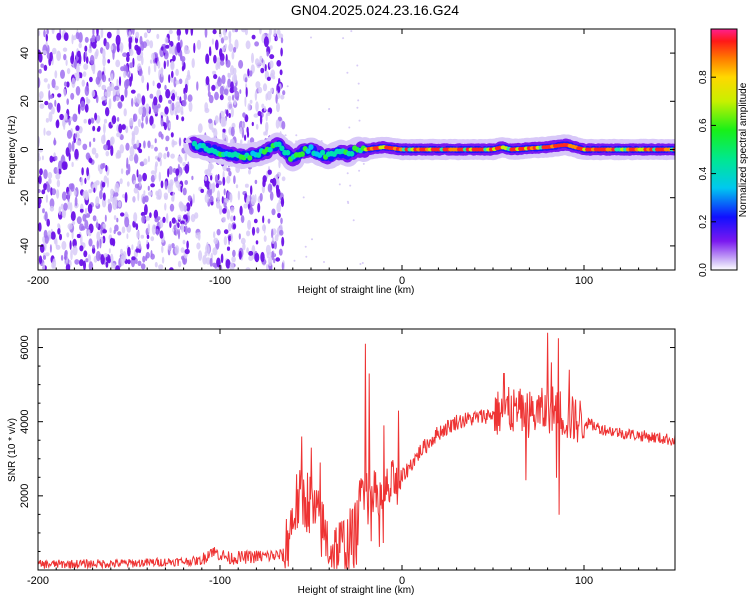 The image size is (750, 600). What do you see at coordinates (402, 581) in the screenshot?
I see `x-tick-label: 0` at bounding box center [402, 581].